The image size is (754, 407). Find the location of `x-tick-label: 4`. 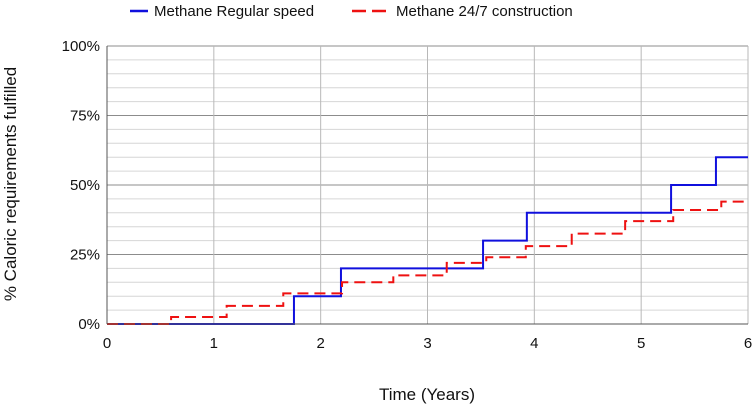

x-tick-label: 4 is located at coordinates (534, 343).